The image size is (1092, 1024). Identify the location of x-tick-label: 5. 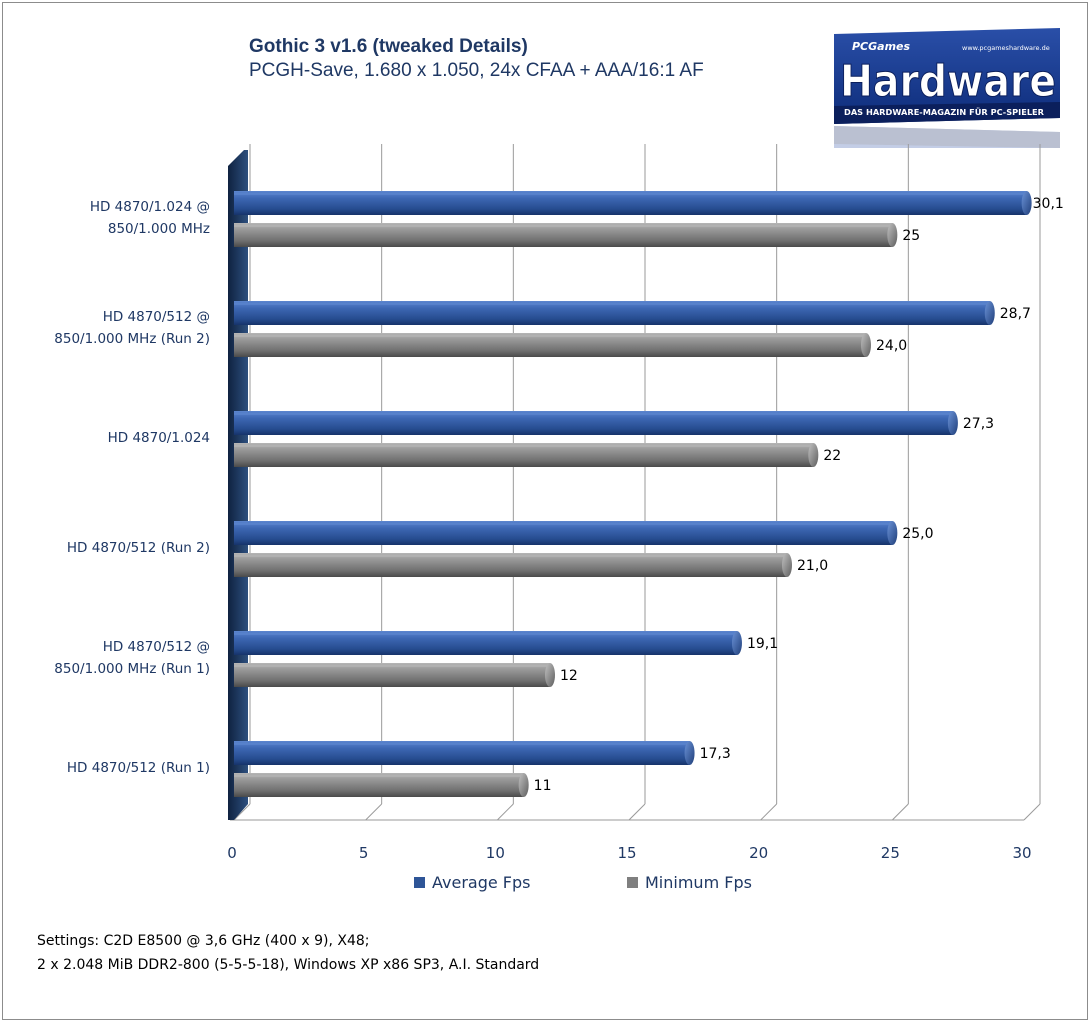
(364, 853).